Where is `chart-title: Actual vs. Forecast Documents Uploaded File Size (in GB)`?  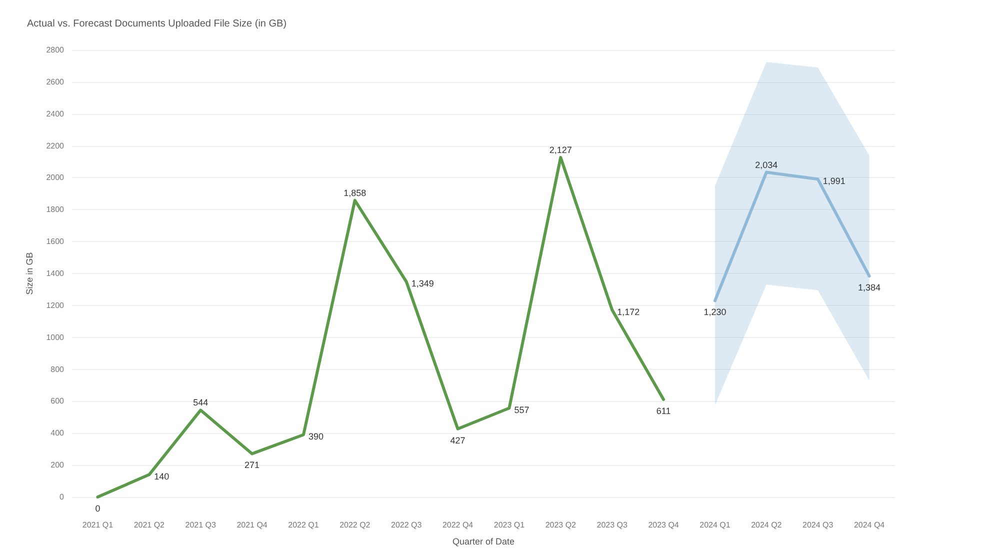
chart-title: Actual vs. Forecast Documents Uploaded File Size (in GB) is located at coordinates (157, 24).